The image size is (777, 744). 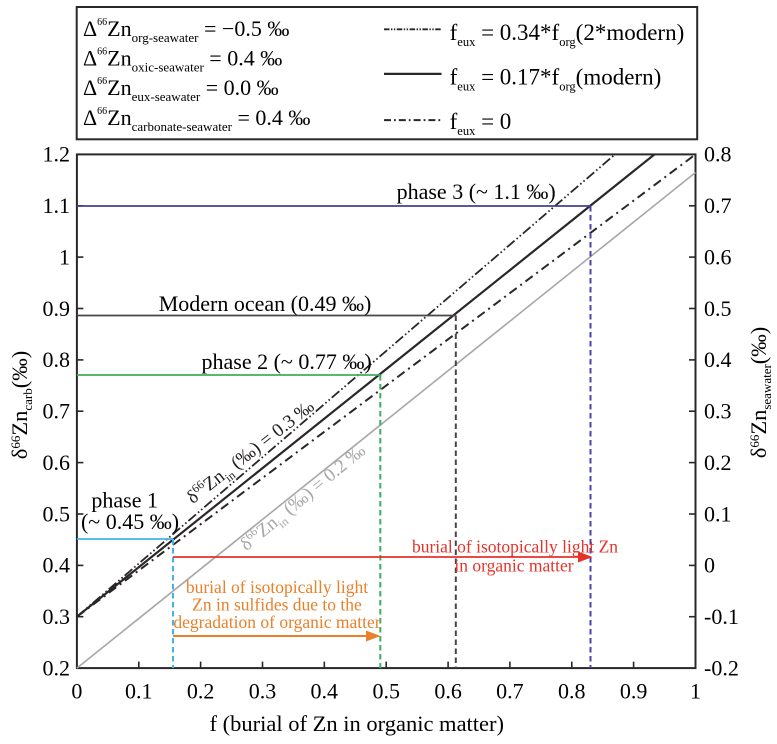 I want to click on svg-text: in organic matter, so click(x=513, y=566).